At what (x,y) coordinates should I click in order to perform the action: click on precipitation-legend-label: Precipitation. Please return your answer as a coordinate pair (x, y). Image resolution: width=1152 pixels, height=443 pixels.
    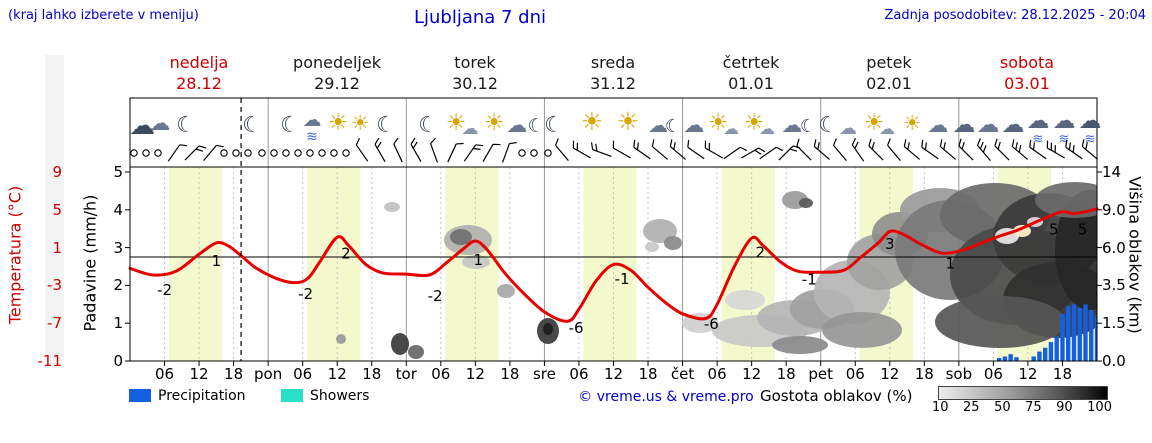
    Looking at the image, I should click on (202, 396).